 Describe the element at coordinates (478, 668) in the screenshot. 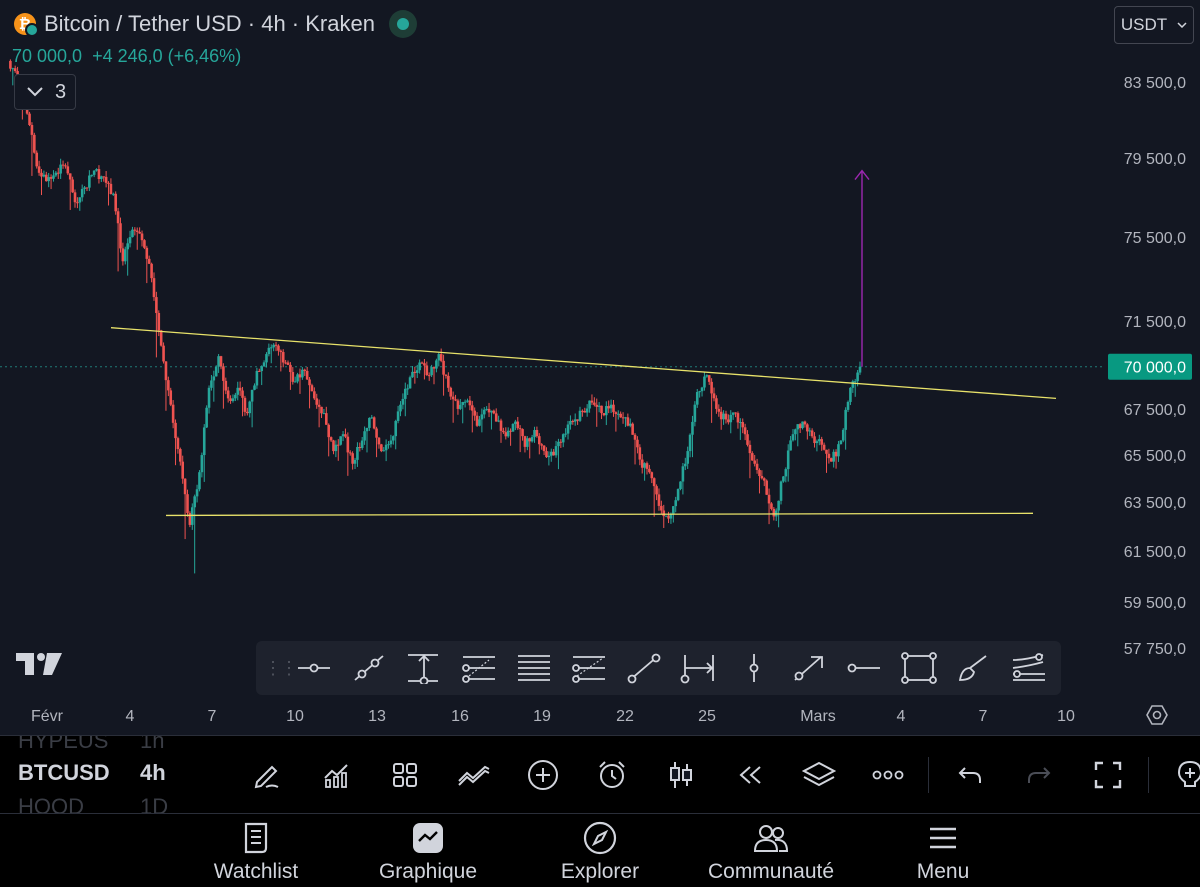

I see `fib-retracement-tool-button` at that location.